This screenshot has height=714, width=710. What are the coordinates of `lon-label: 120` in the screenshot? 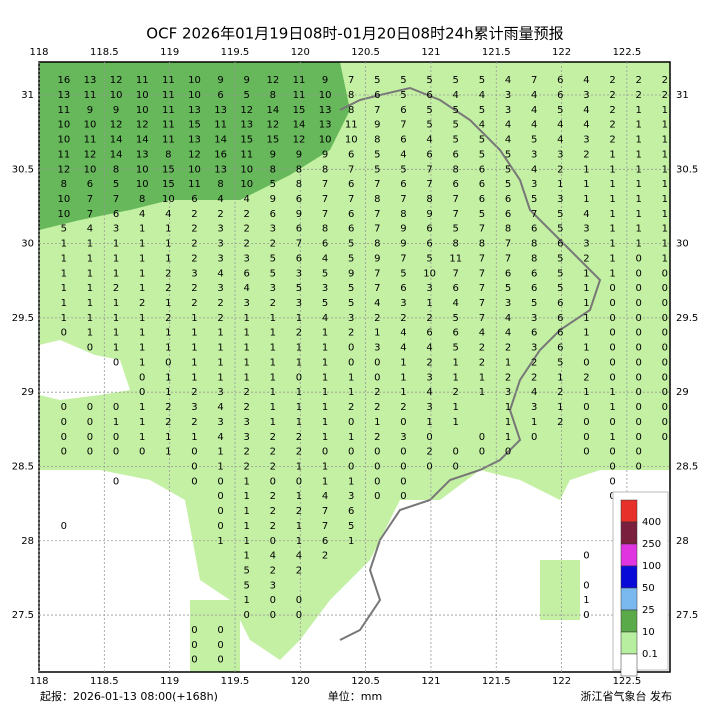 It's located at (300, 681).